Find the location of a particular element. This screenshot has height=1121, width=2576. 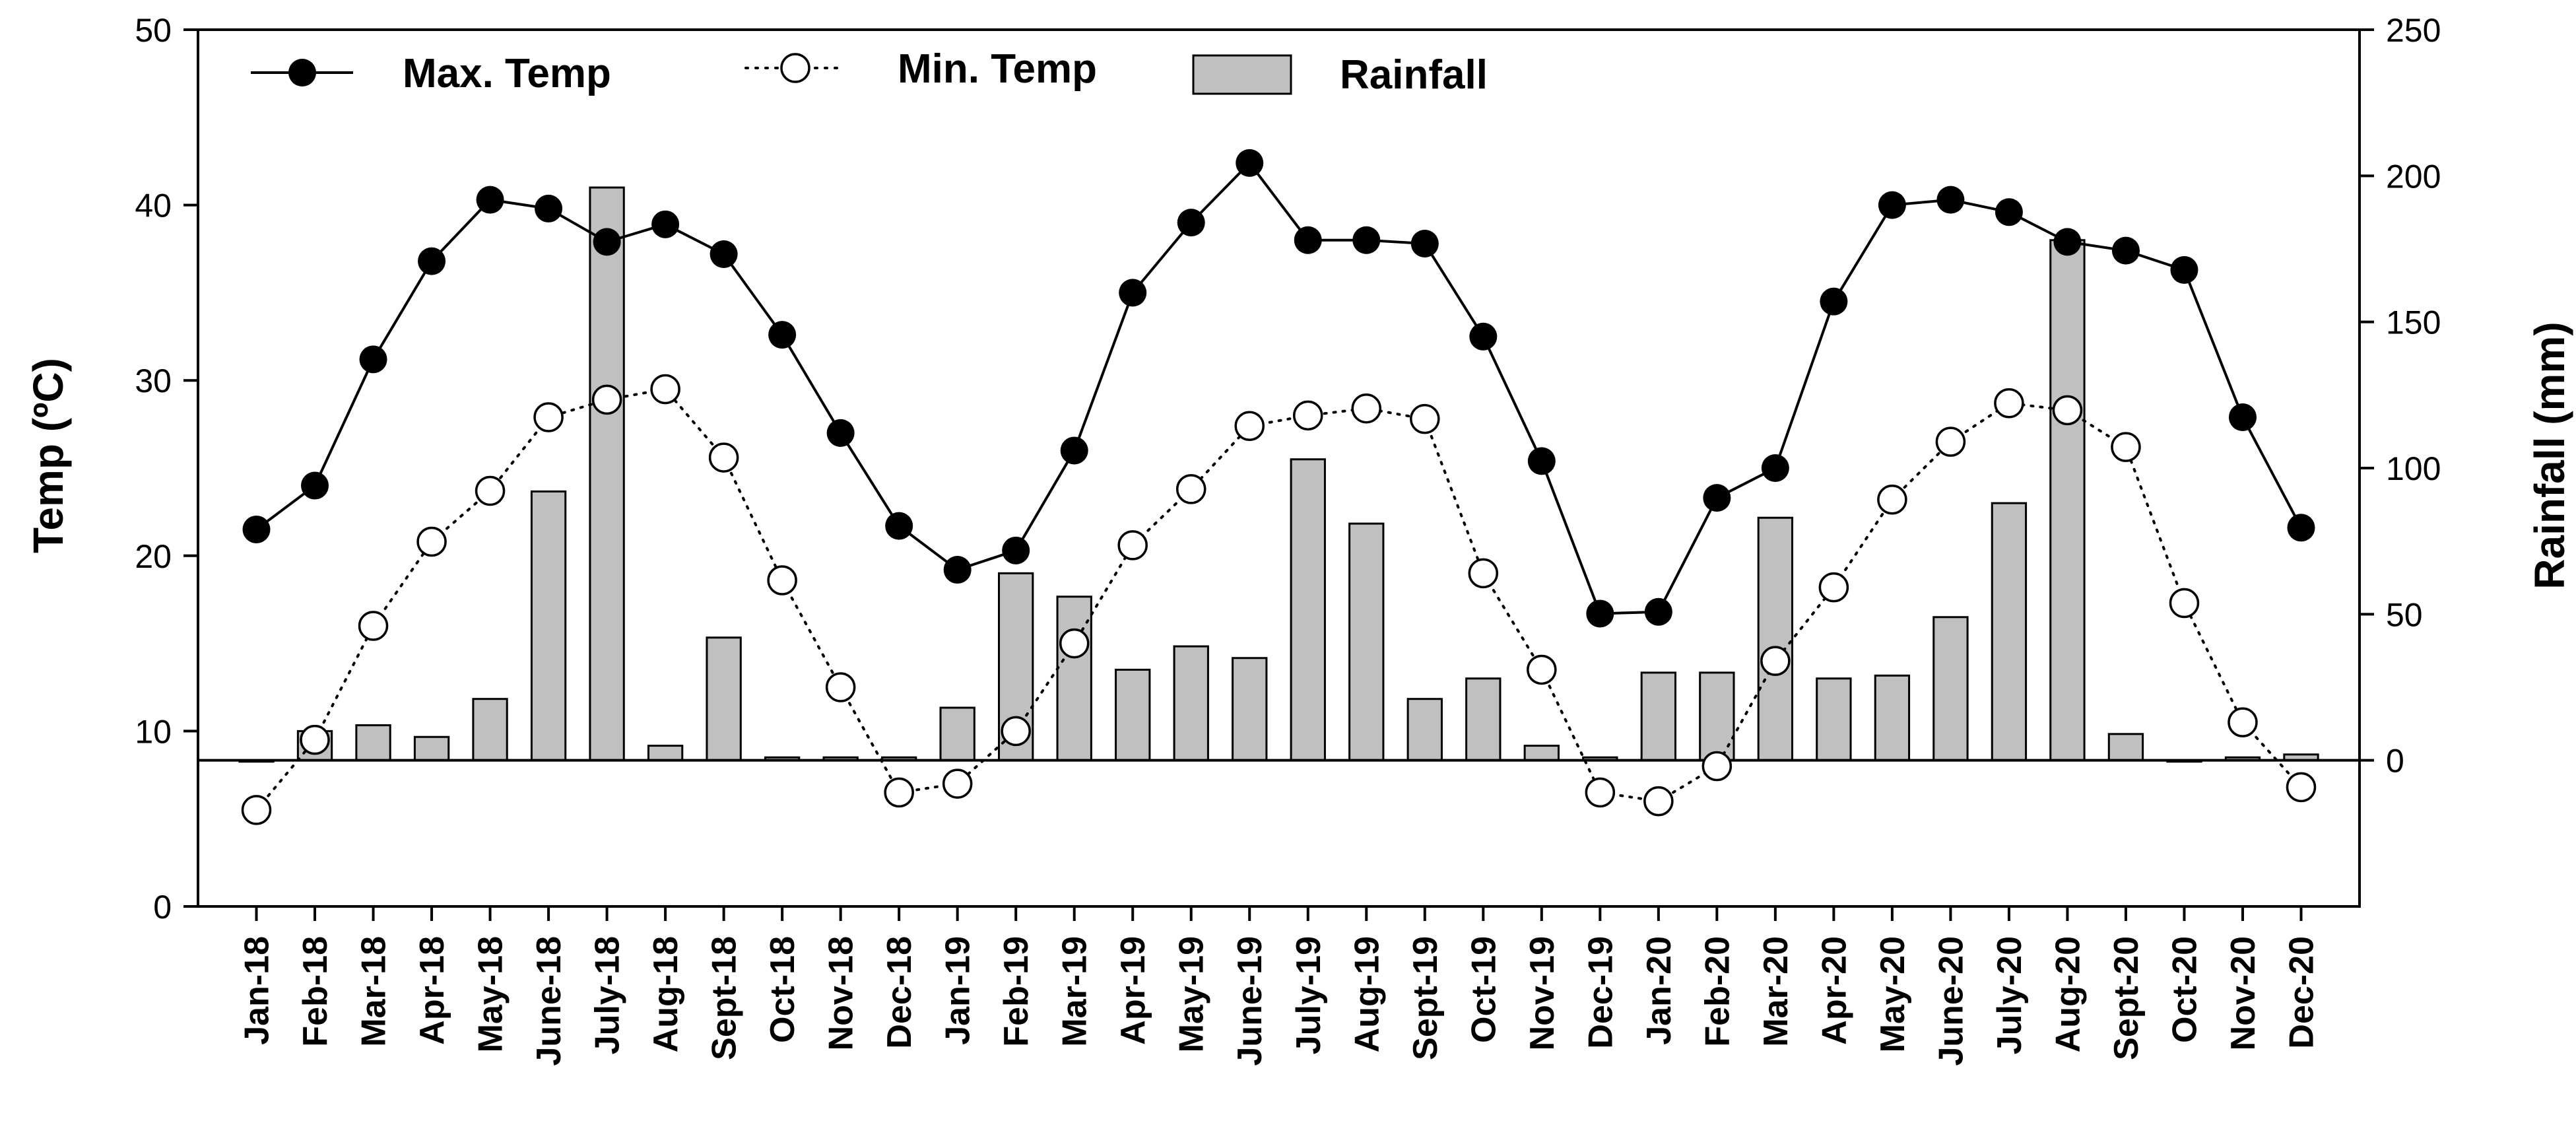

x-tick-label: Aug-18 is located at coordinates (666, 994).